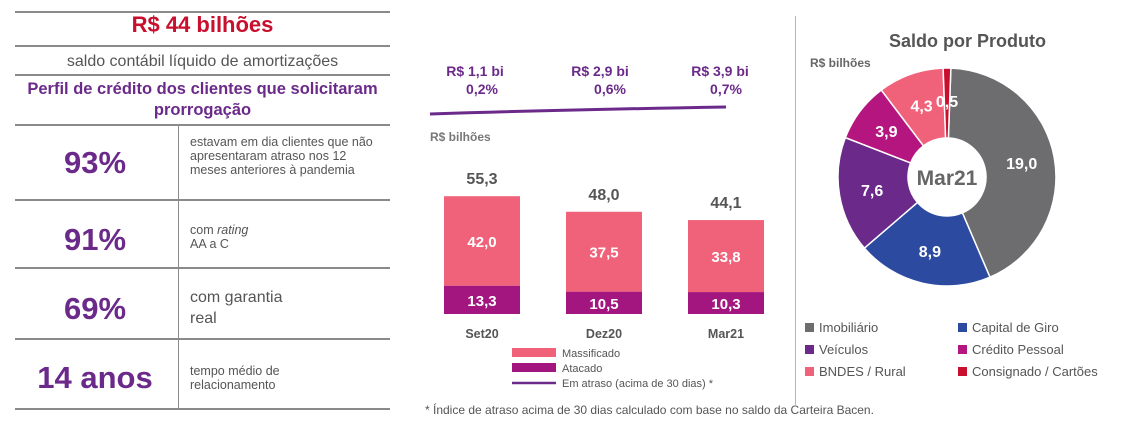 The image size is (1133, 428). What do you see at coordinates (844, 349) in the screenshot?
I see `pie-legend-label: Veículos` at bounding box center [844, 349].